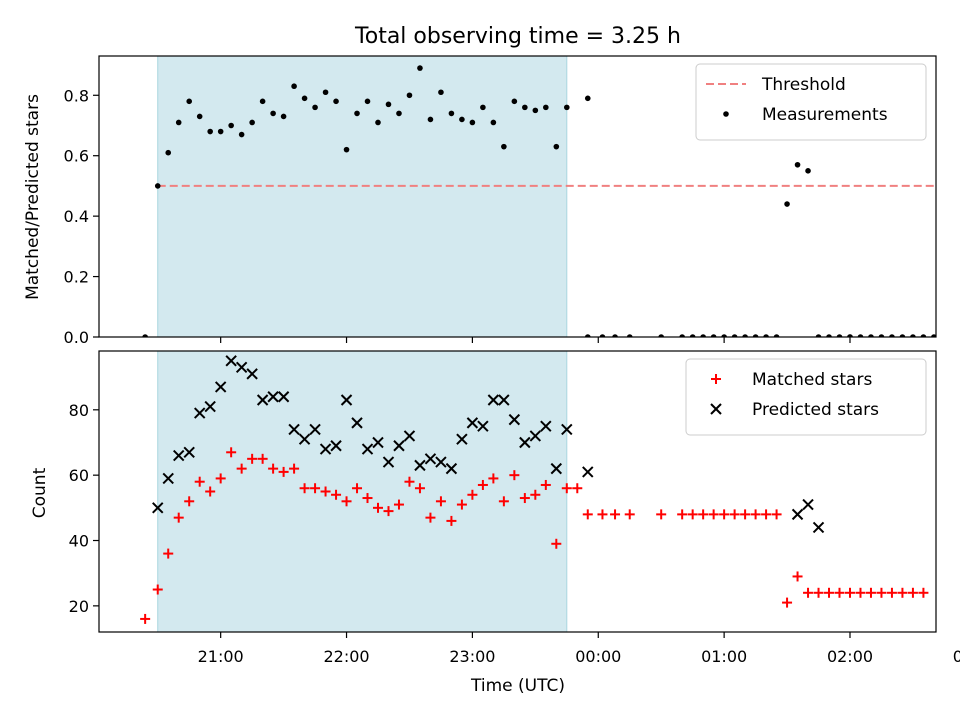  I want to click on y-tick-label: 0.2, so click(76, 277).